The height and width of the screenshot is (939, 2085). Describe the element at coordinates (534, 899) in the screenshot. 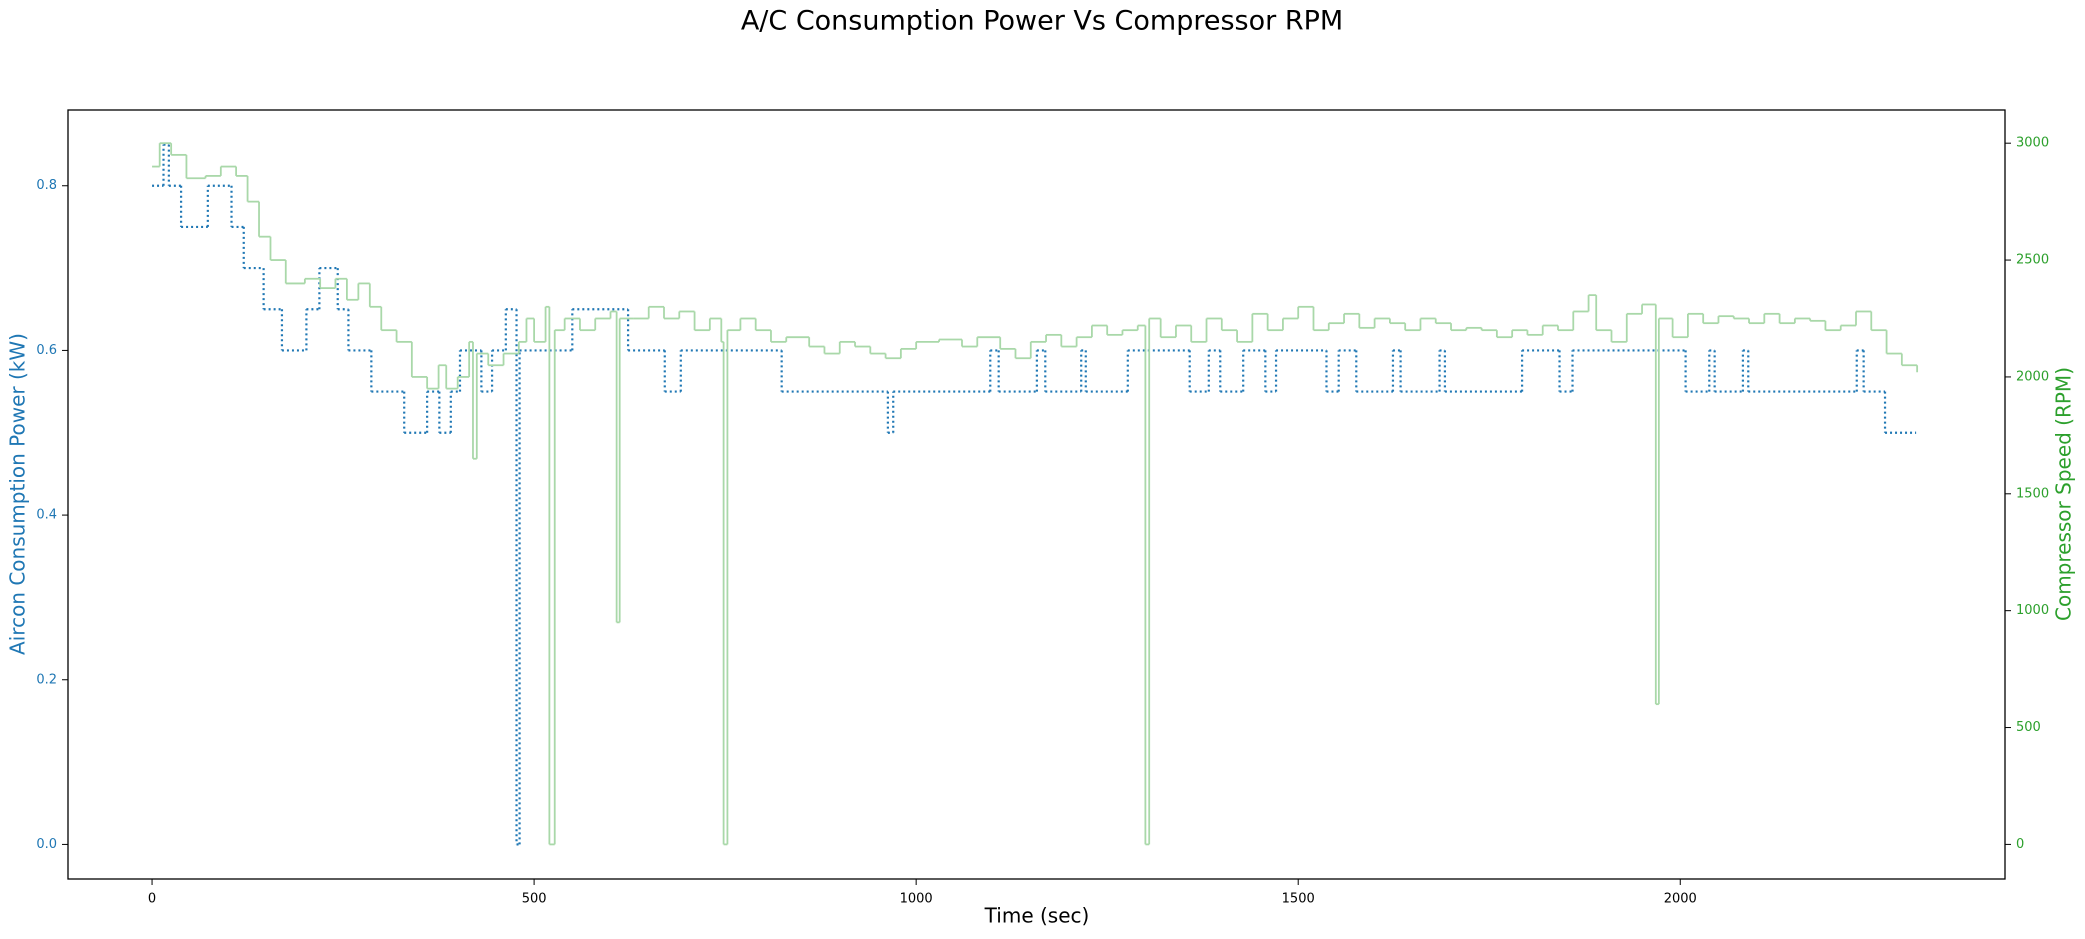

I see `x-tick-label: 500` at that location.